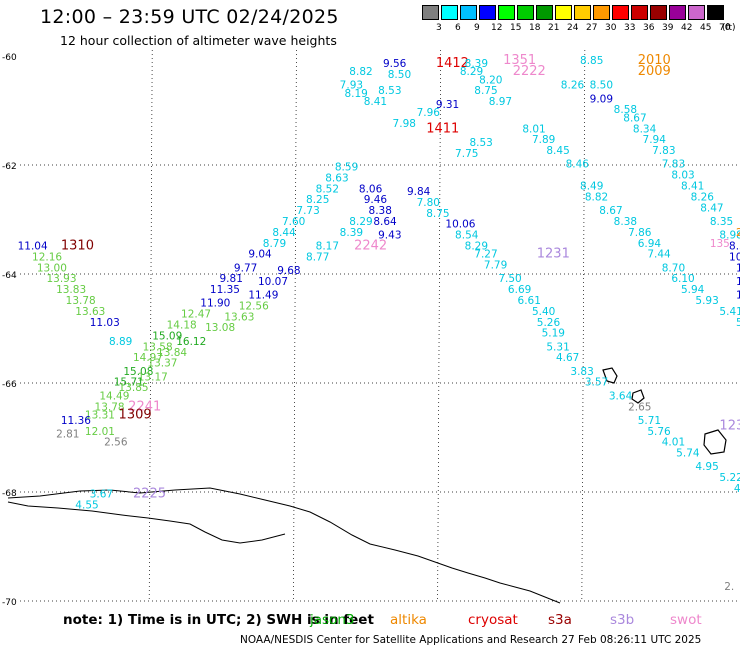 The width and height of the screenshot is (740, 650). What do you see at coordinates (158, 347) in the screenshot?
I see `wave-height-label: 13.58` at bounding box center [158, 347].